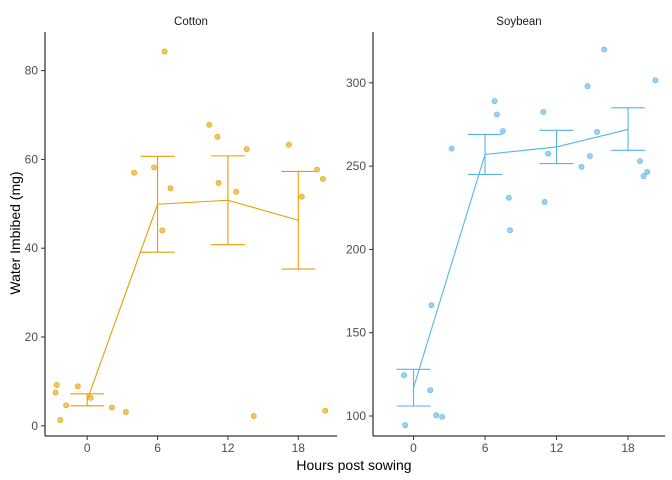 This screenshot has width=672, height=480. Describe the element at coordinates (356, 249) in the screenshot. I see `y-tick-label: 200` at that location.